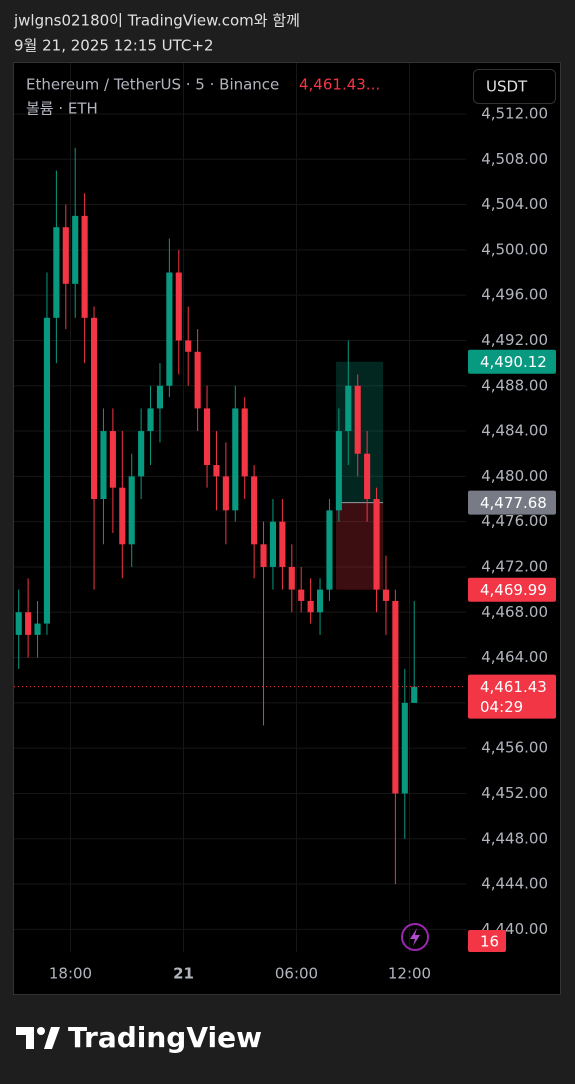 The image size is (575, 1084). Describe the element at coordinates (156, 21) in the screenshot. I see `header-user: jwlgns02180이 TradingView.com와 함께` at that location.